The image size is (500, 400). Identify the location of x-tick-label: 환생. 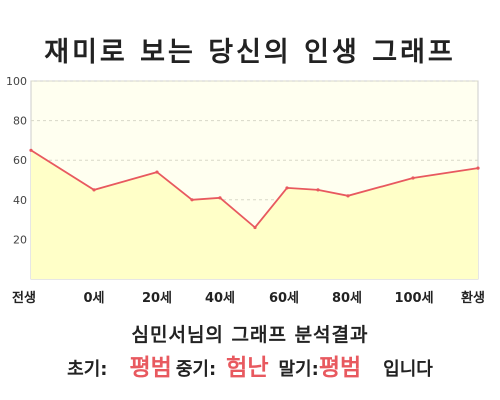
(473, 298).